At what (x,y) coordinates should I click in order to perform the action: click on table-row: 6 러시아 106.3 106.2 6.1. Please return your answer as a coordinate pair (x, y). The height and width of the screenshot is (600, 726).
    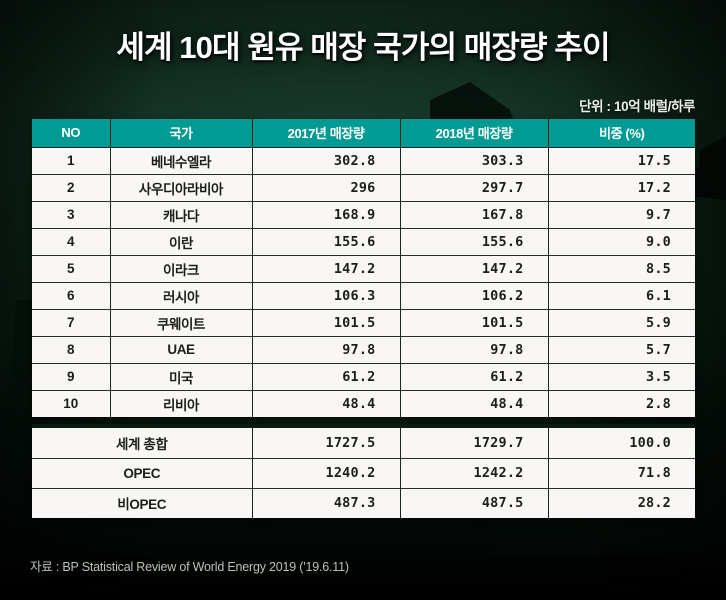
    Looking at the image, I should click on (363, 296).